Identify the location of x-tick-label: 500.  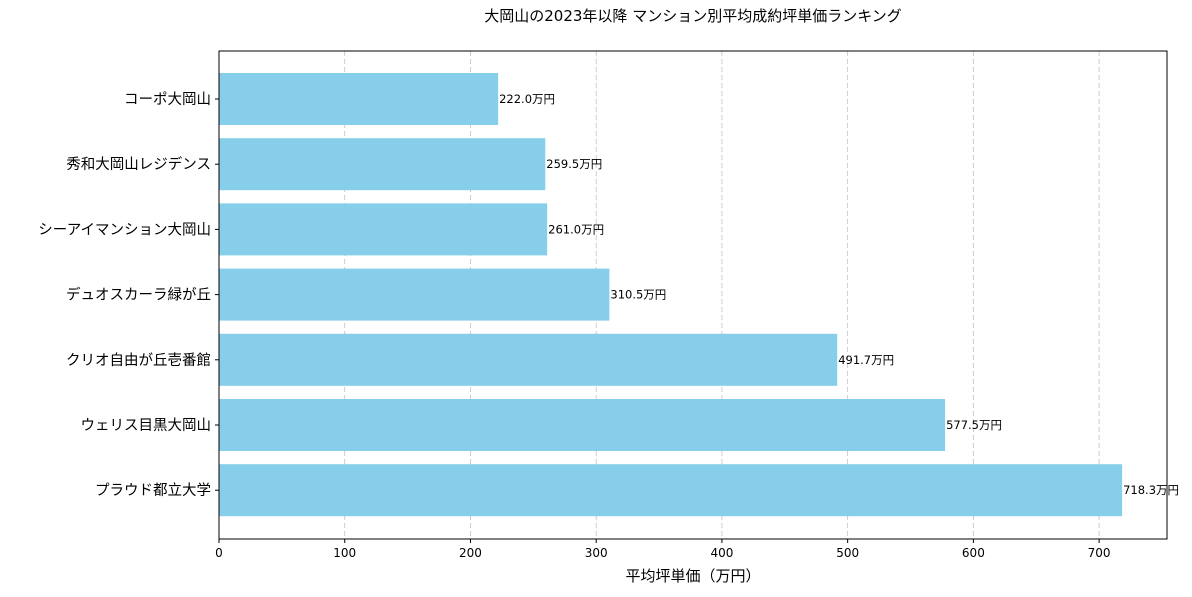
(847, 553).